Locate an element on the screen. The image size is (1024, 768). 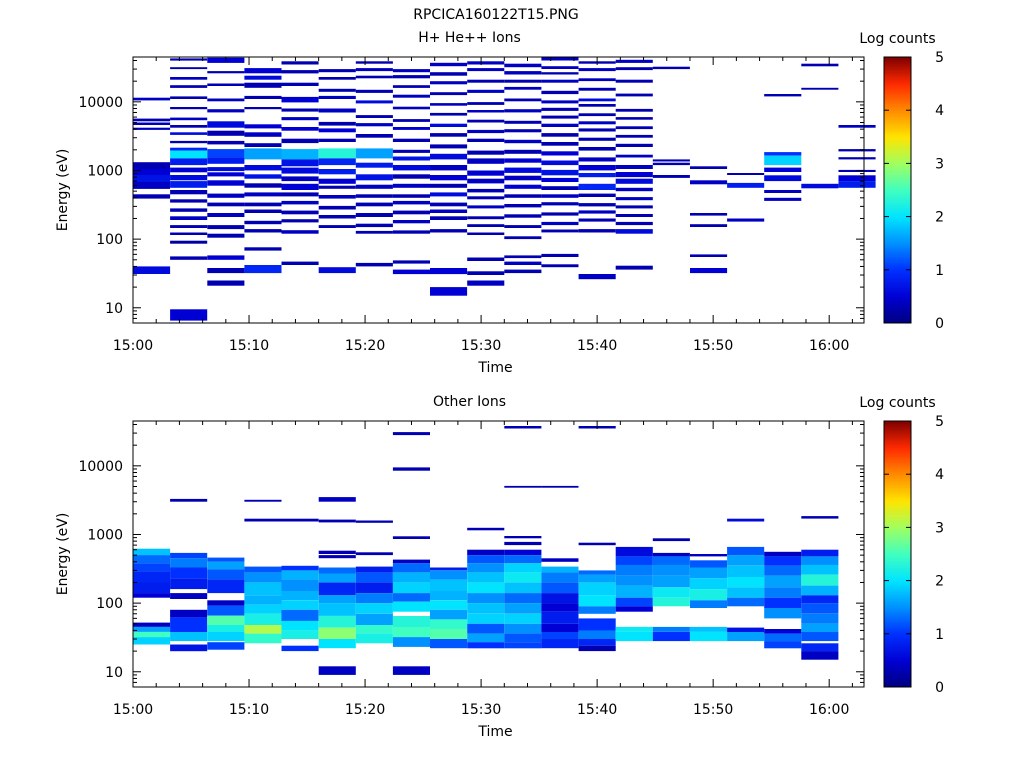
x-tick-label: 15:10 is located at coordinates (249, 710).